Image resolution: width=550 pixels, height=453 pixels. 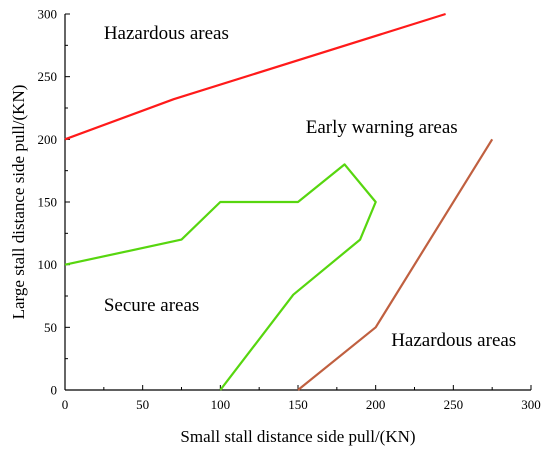 What do you see at coordinates (382, 127) in the screenshot?
I see `region-label: Early warning areas` at bounding box center [382, 127].